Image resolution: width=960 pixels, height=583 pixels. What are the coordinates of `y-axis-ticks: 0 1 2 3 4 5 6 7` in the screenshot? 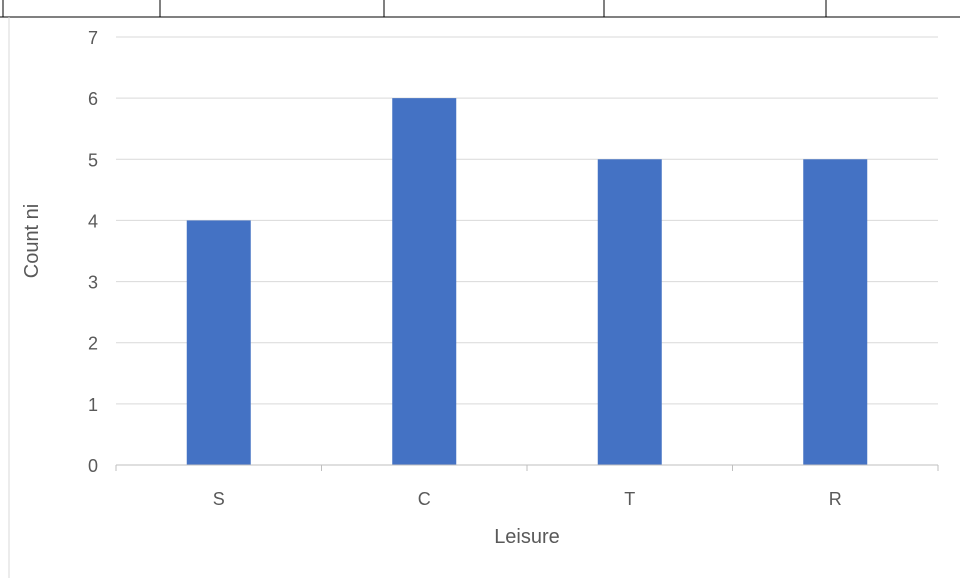 It's located at (93, 252).